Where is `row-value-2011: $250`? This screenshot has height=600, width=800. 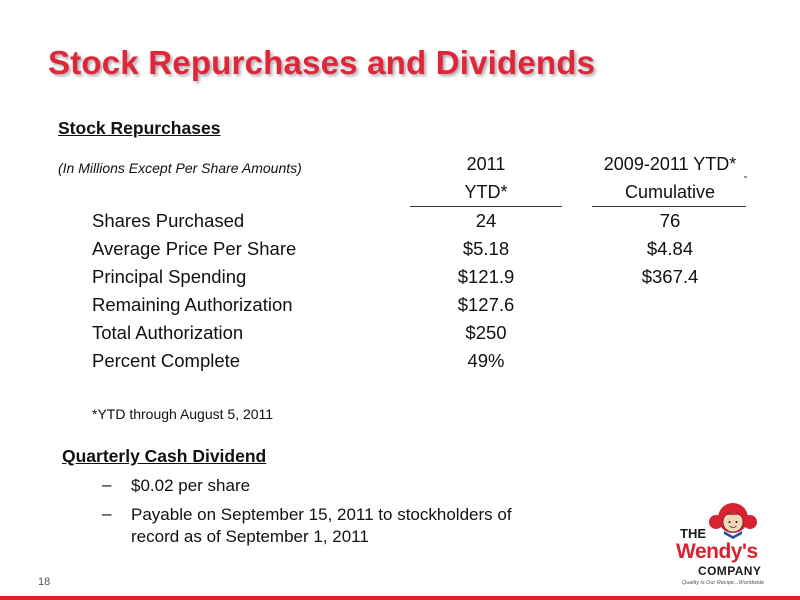
row-value-2011: $250 is located at coordinates (486, 332).